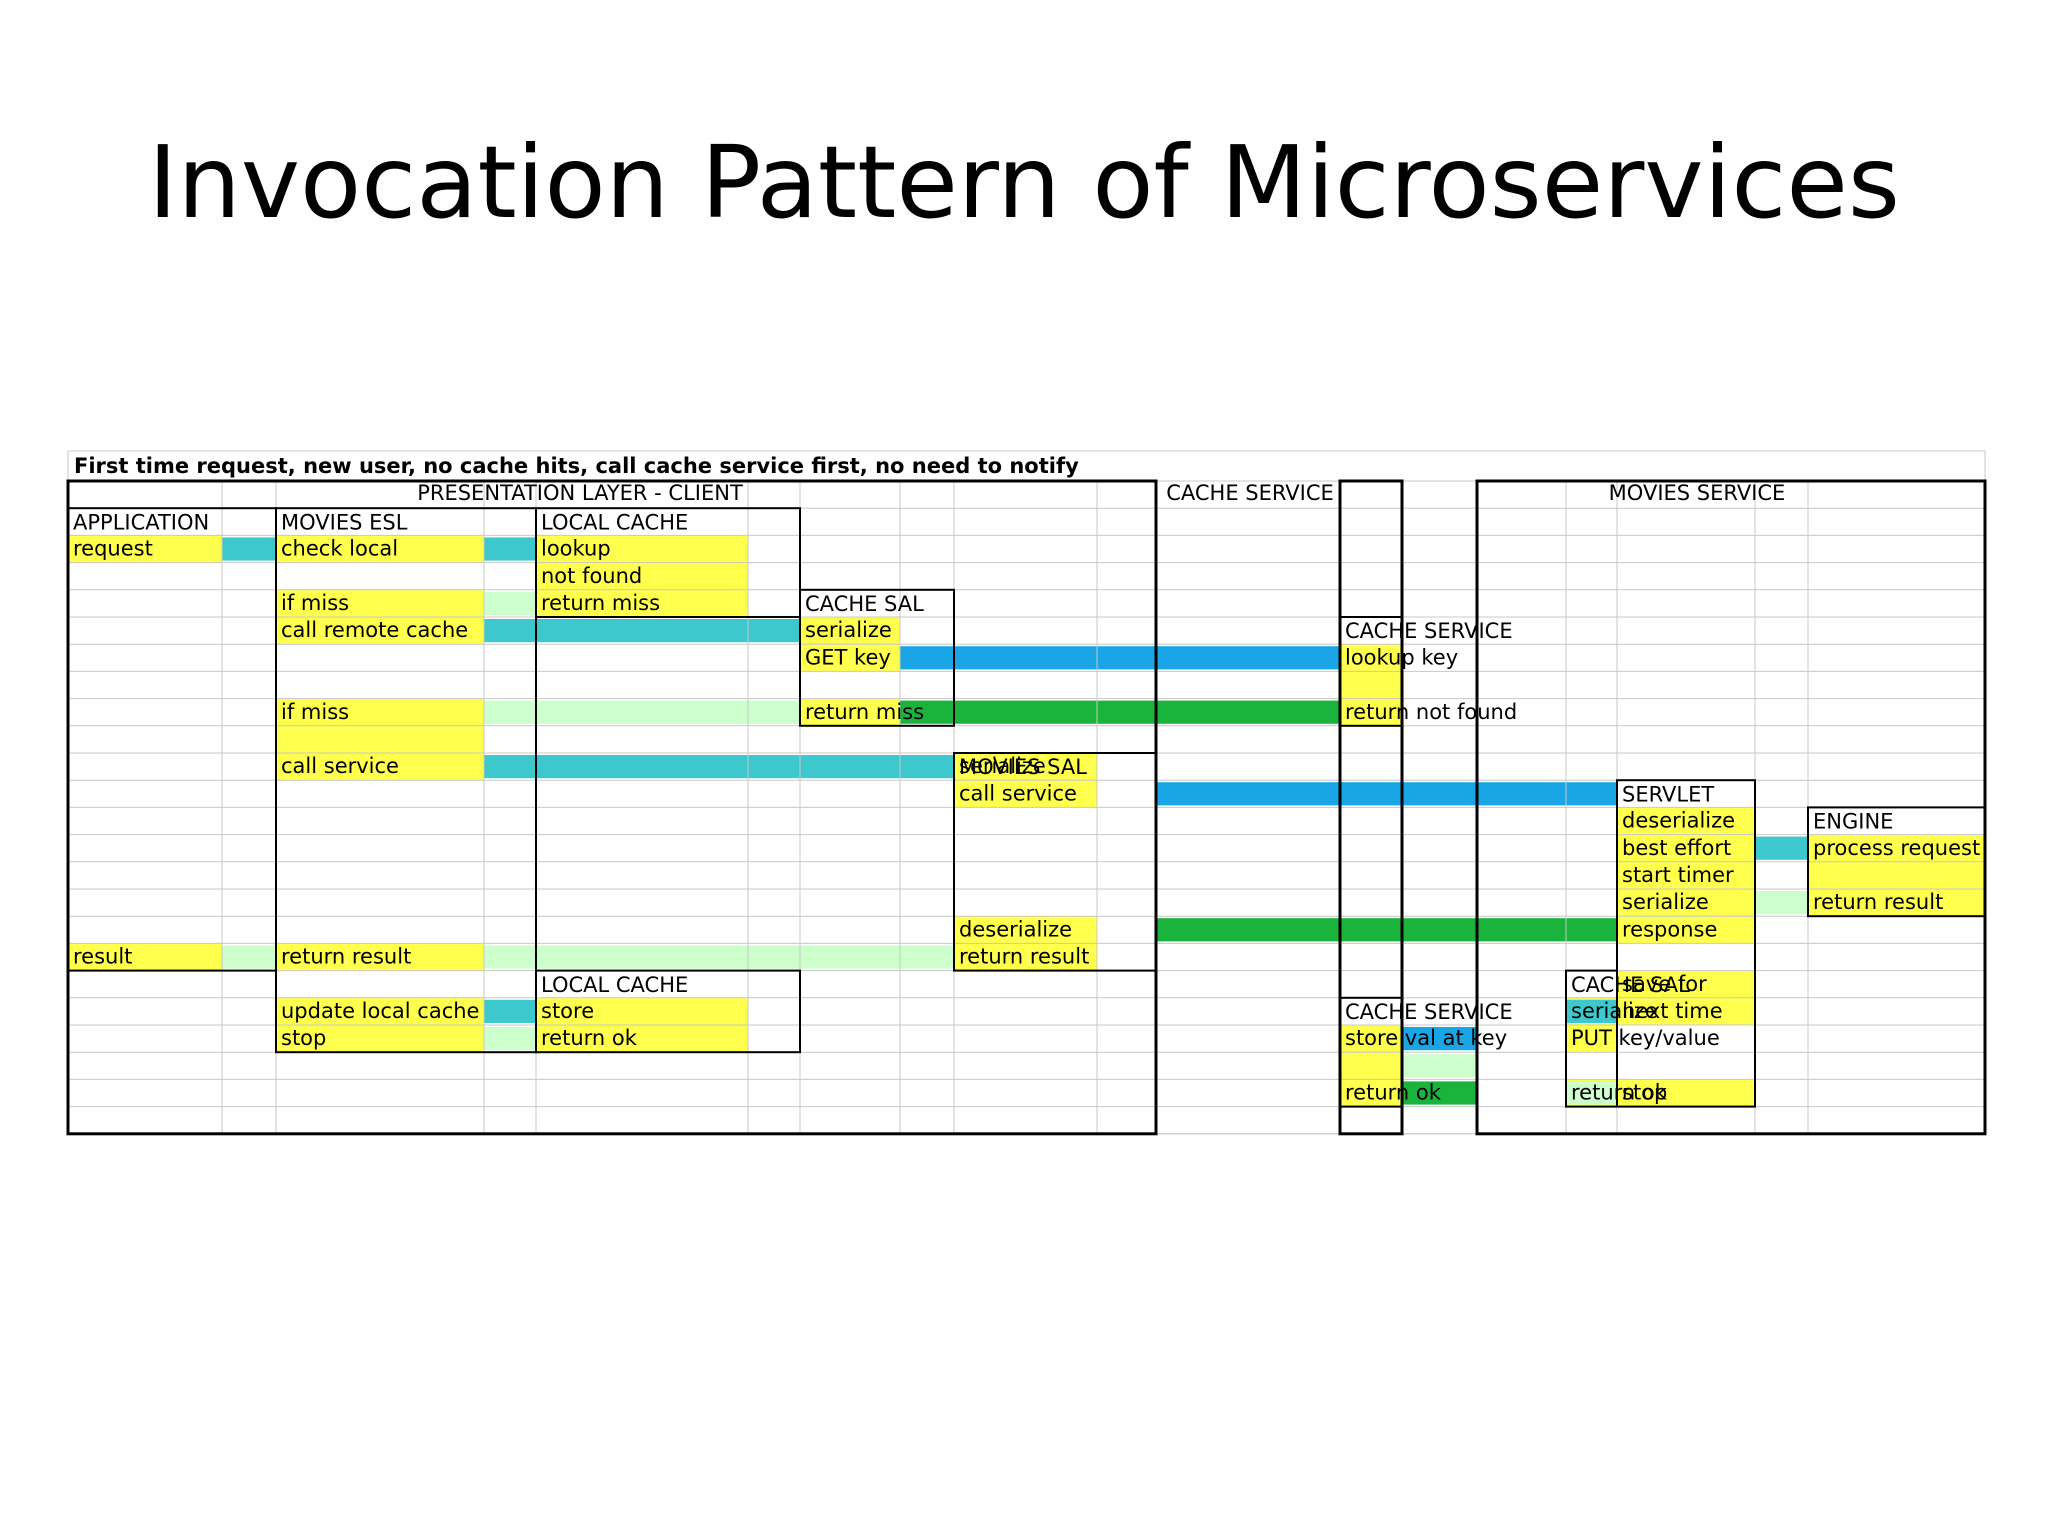  I want to click on section-label-cache-service: CACHE SERVICE, so click(1250, 493).